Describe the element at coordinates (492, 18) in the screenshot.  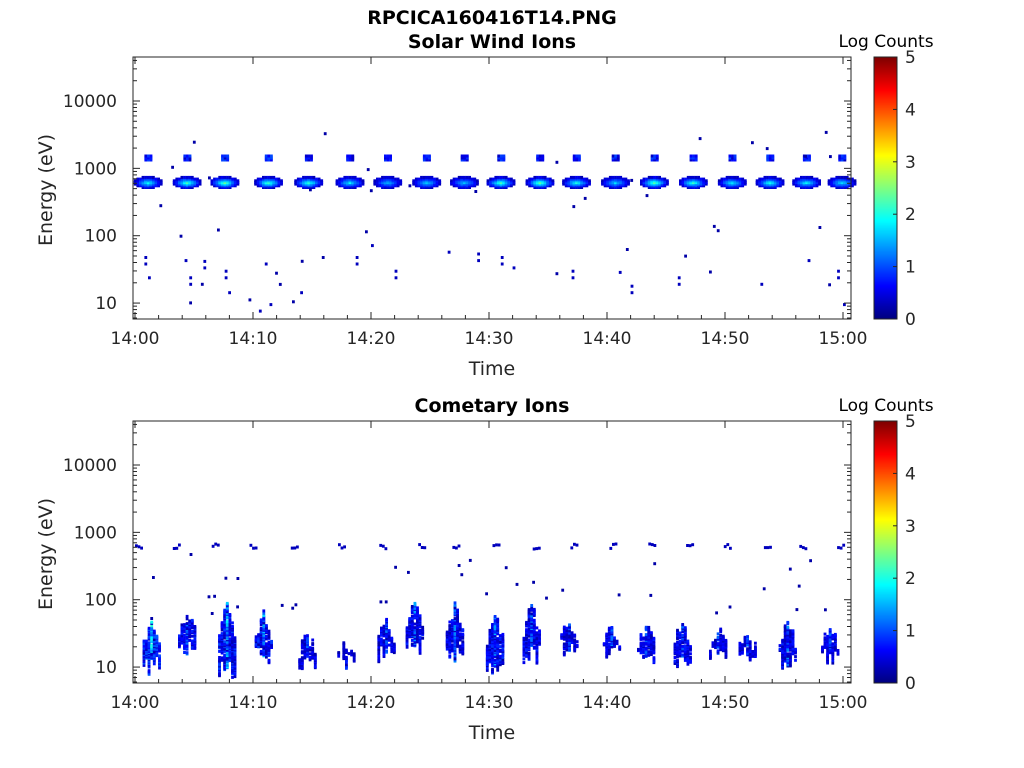
I see `figure-title: RPCICA160416T14.PNG` at that location.